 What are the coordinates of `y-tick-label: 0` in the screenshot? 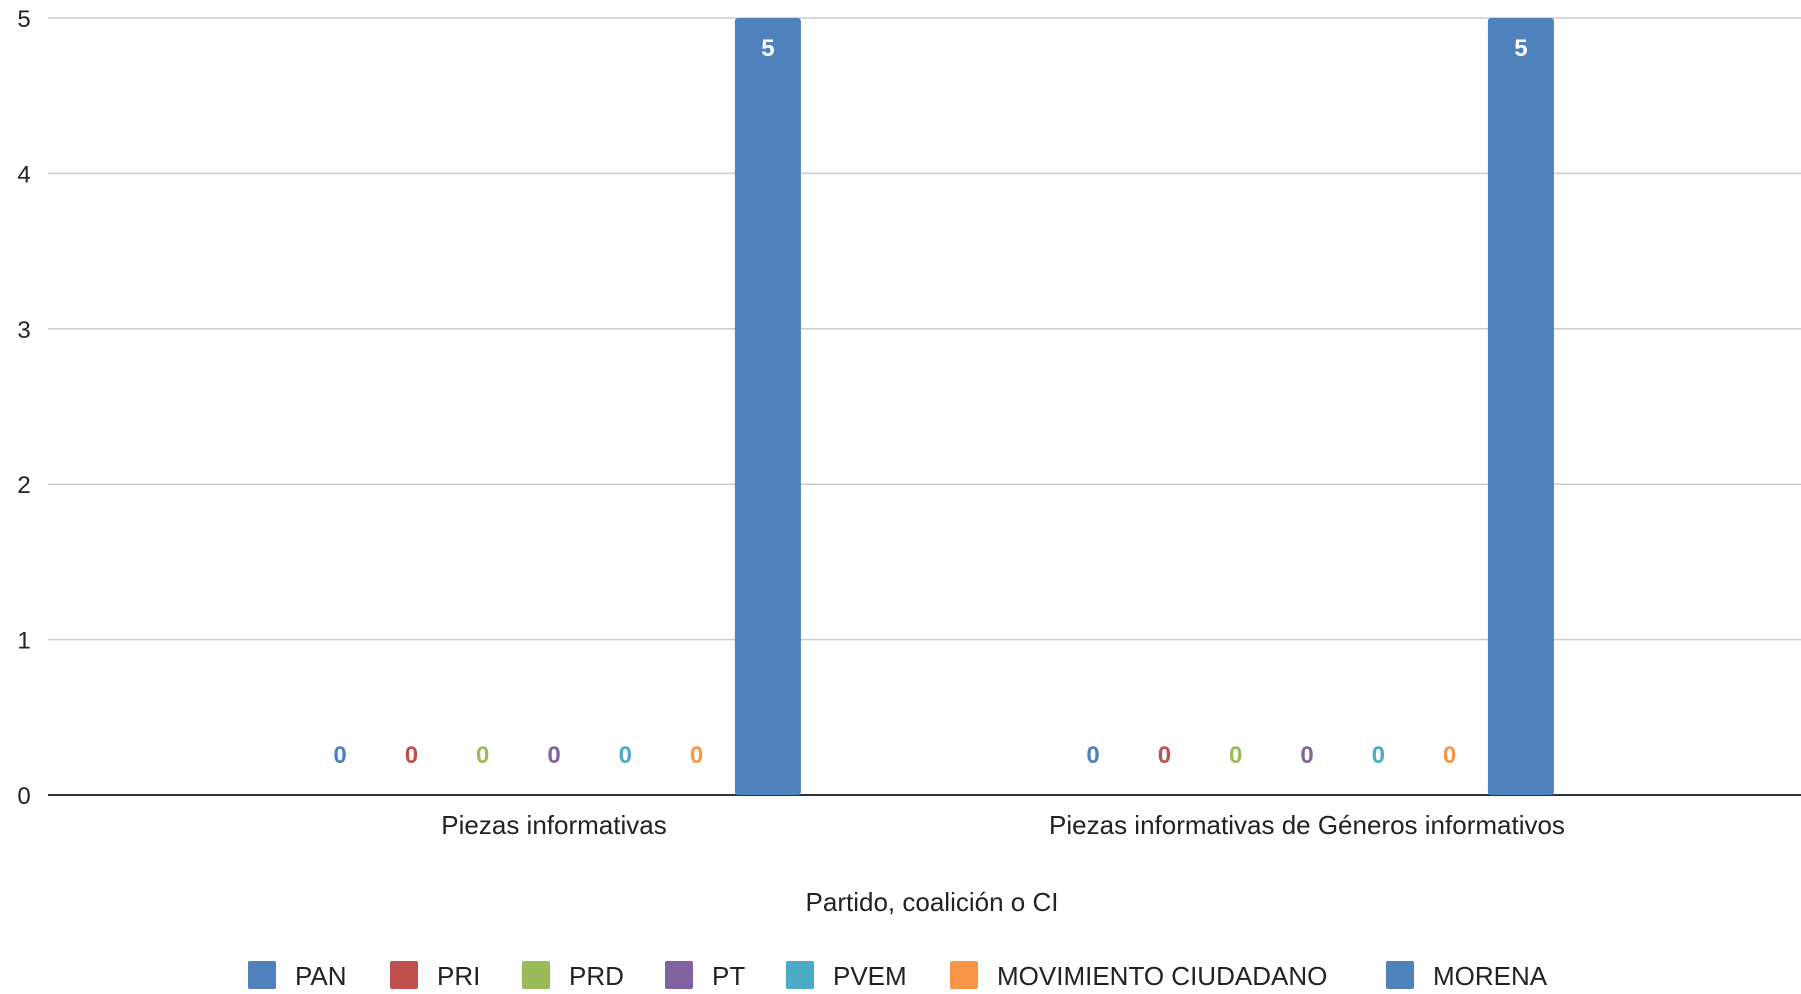 It's located at (23, 796).